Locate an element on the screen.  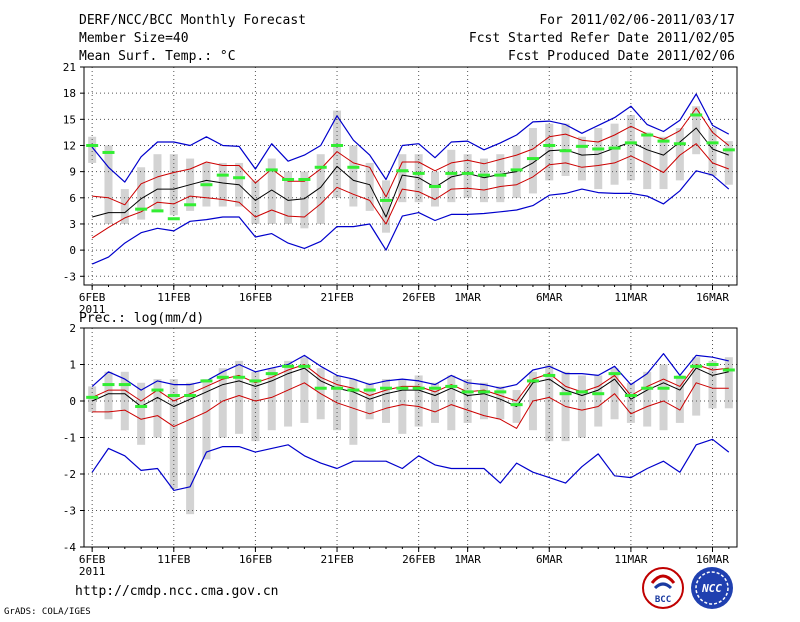
bcc-logo-wave is located at coordinates (663, 586).